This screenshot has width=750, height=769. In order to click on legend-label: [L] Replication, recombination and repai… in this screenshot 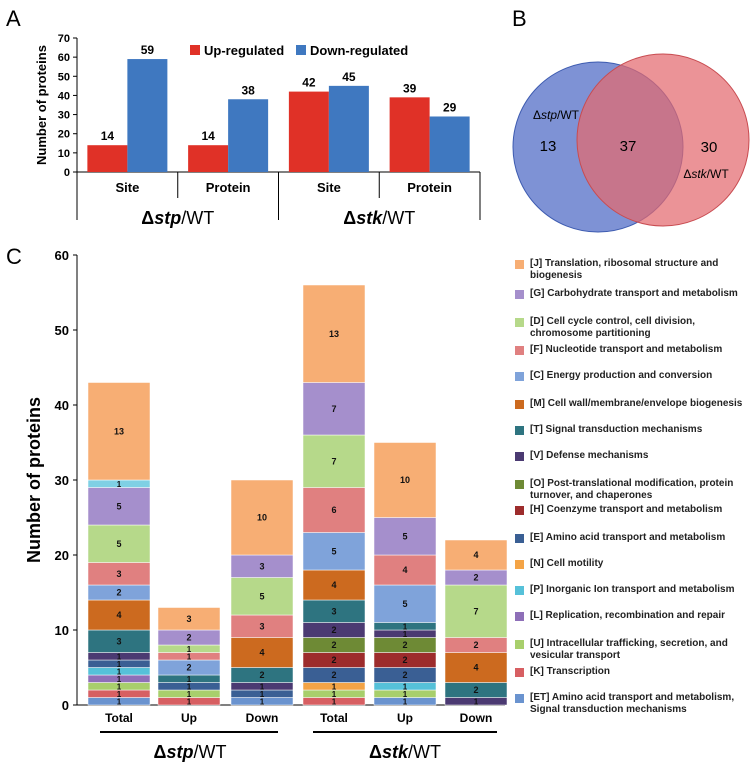, I will do `click(628, 615)`.